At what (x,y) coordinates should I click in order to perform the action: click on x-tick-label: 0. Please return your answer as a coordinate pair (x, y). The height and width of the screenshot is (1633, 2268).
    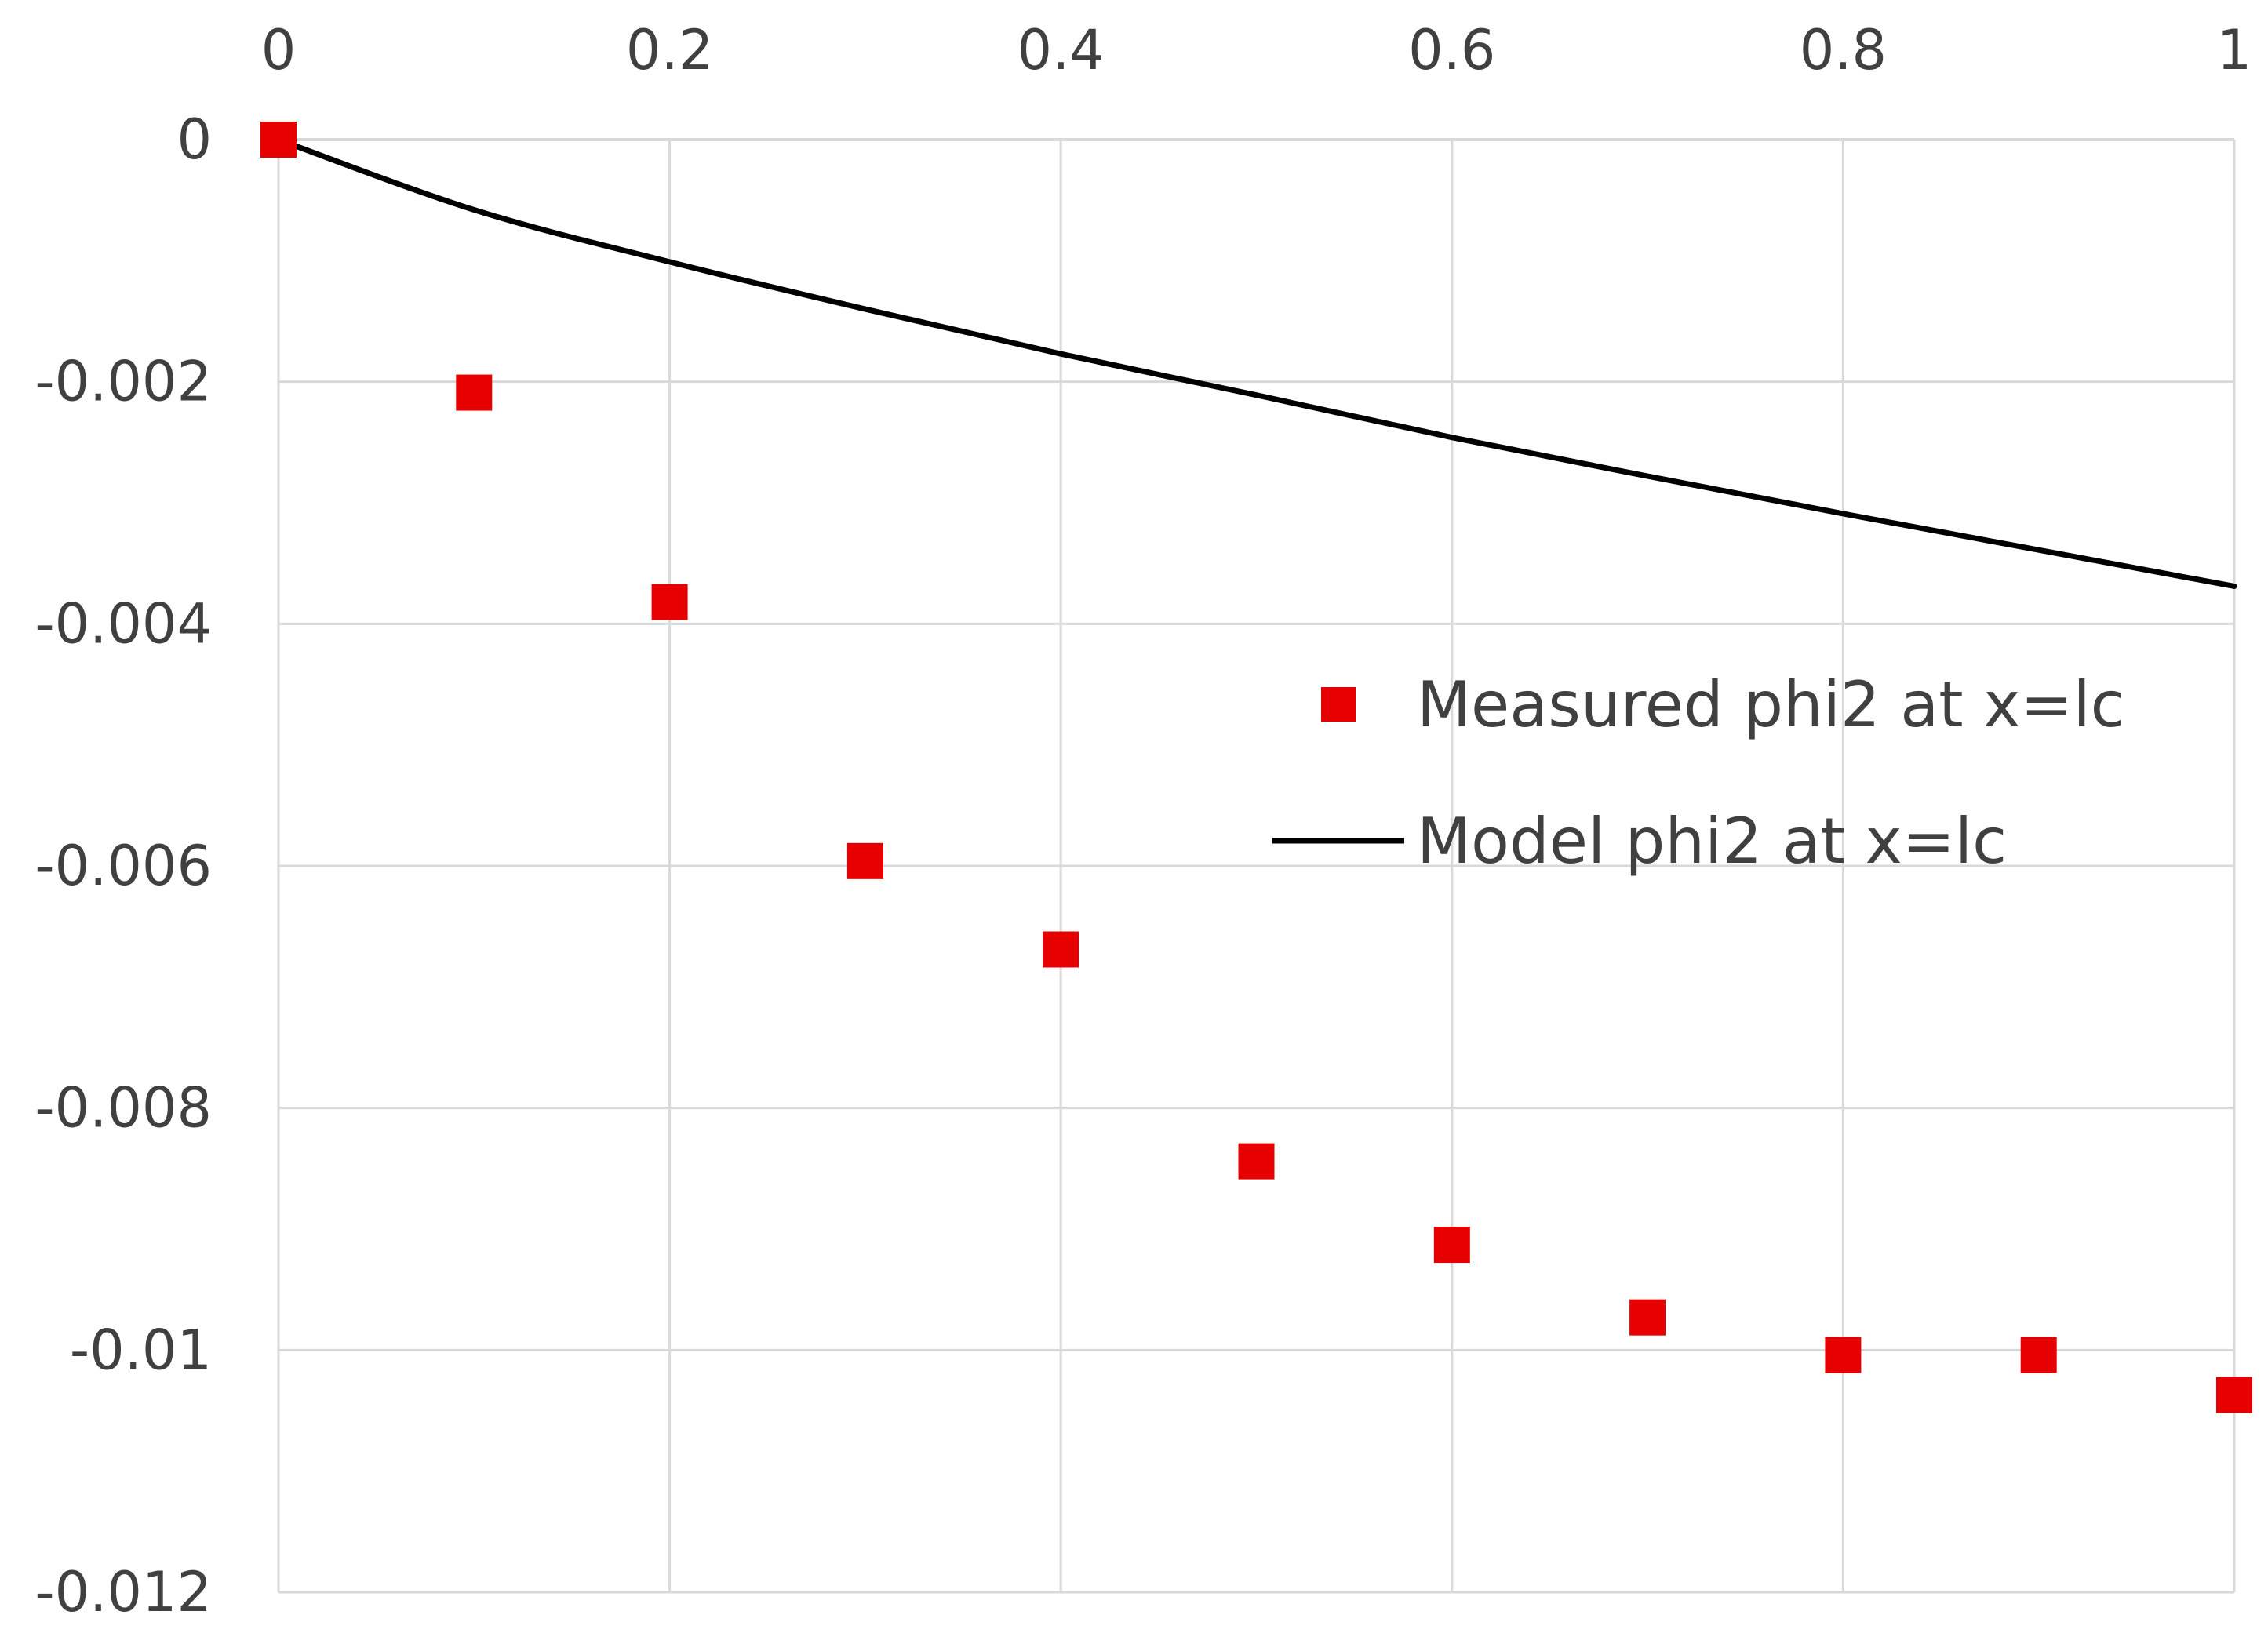
    Looking at the image, I should click on (279, 50).